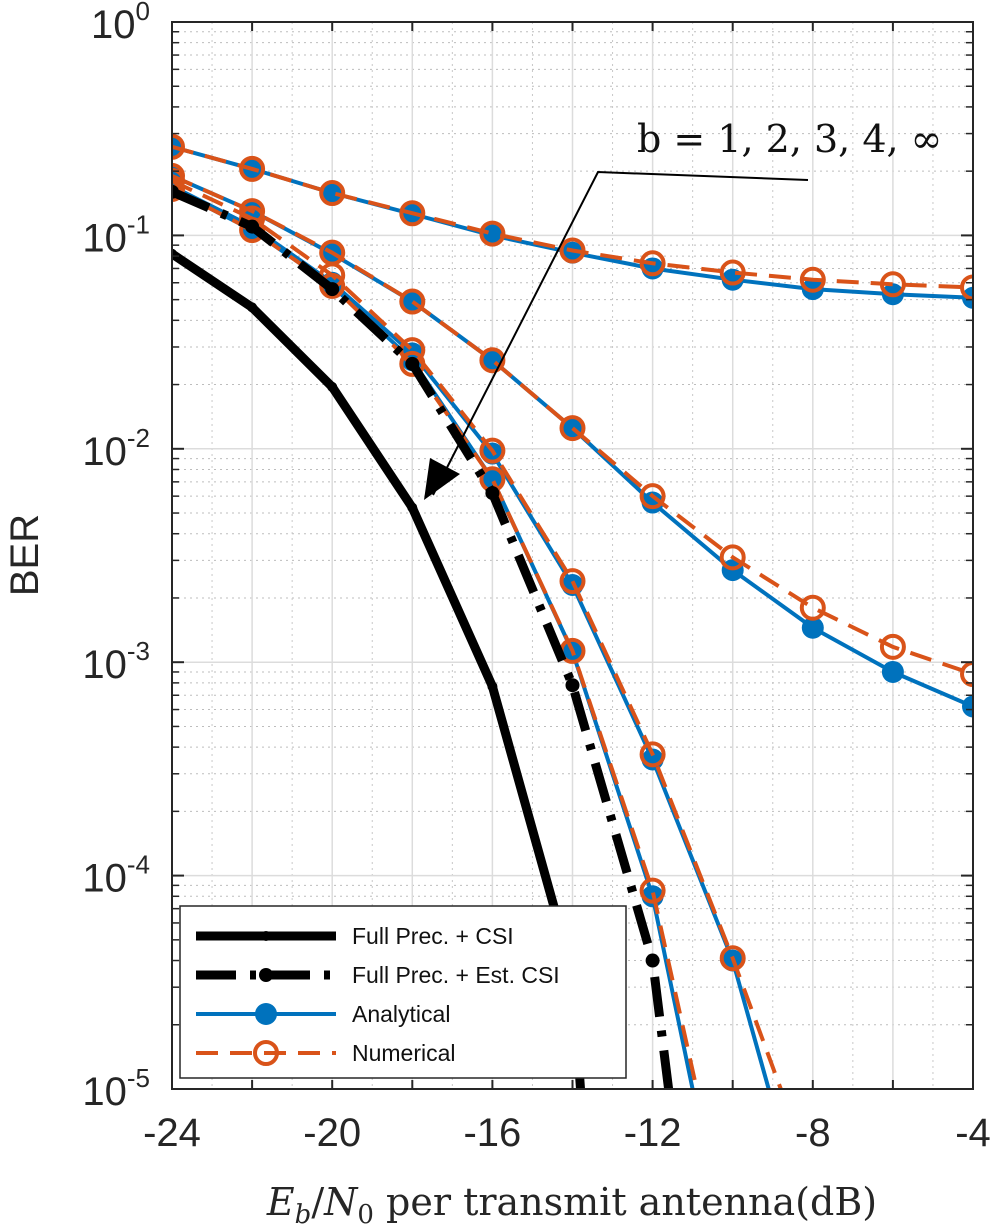 This screenshot has height=1231, width=997. I want to click on x-tick-label: -12, so click(653, 1133).